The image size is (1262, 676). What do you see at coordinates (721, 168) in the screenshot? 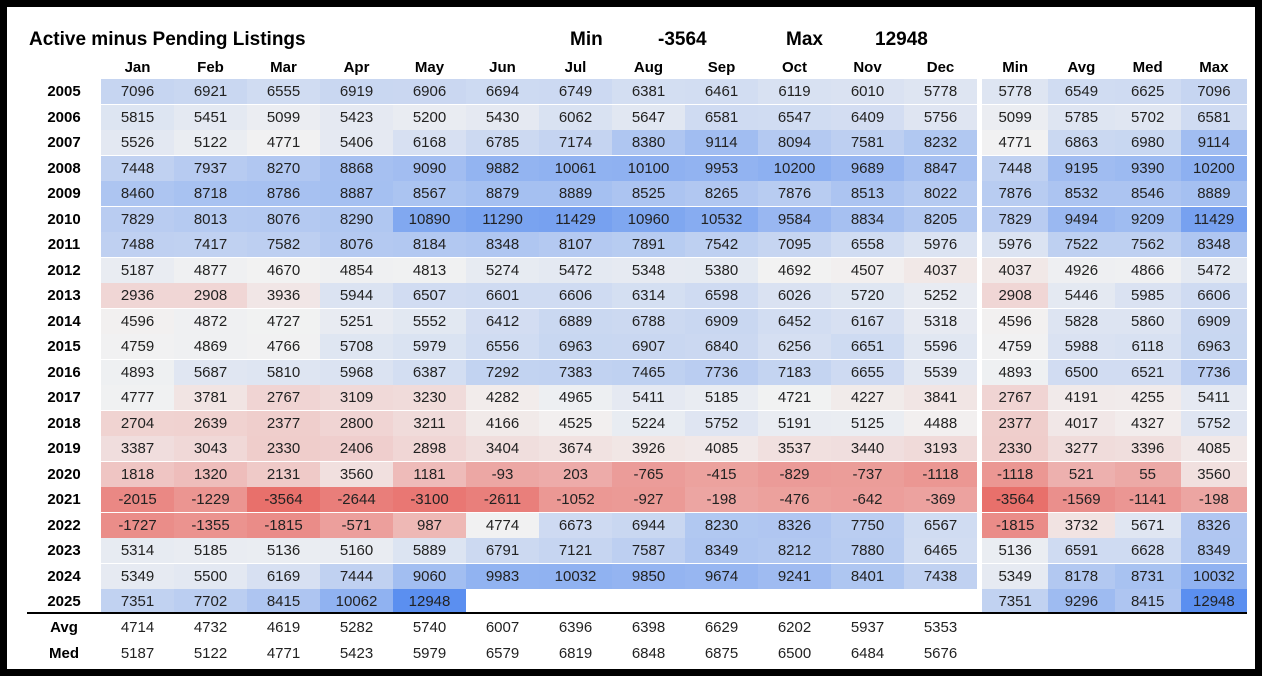
I see `heatmap-cell: 9953` at bounding box center [721, 168].